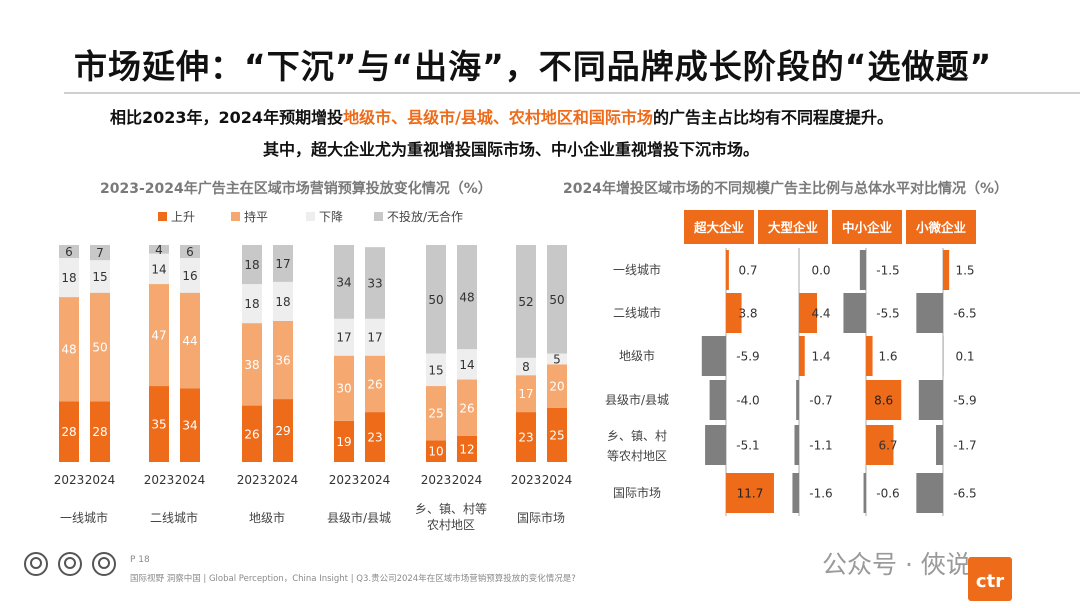  What do you see at coordinates (637, 456) in the screenshot?
I see `row-label: 等农村地区` at bounding box center [637, 456].